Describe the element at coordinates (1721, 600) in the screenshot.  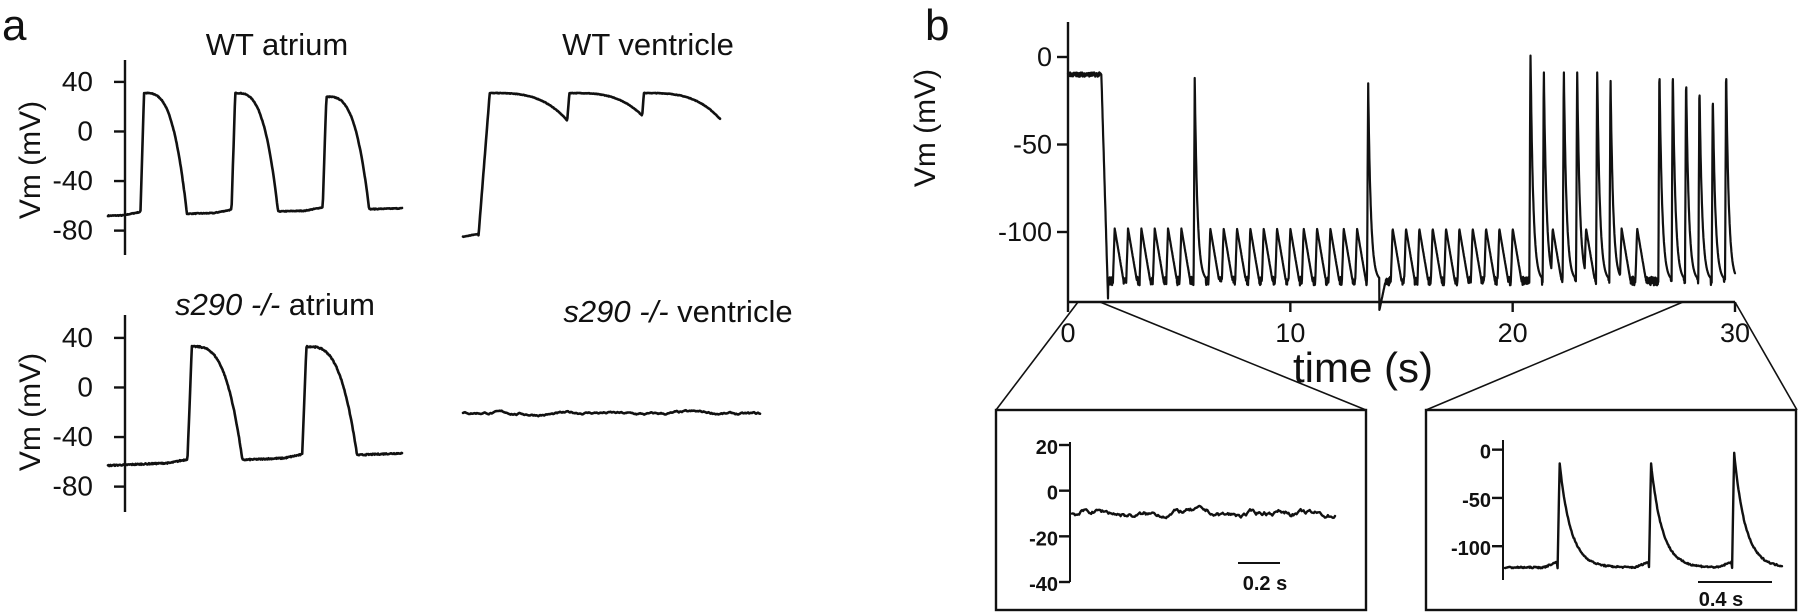
I see `scale-bar-label: 0.4 s` at that location.